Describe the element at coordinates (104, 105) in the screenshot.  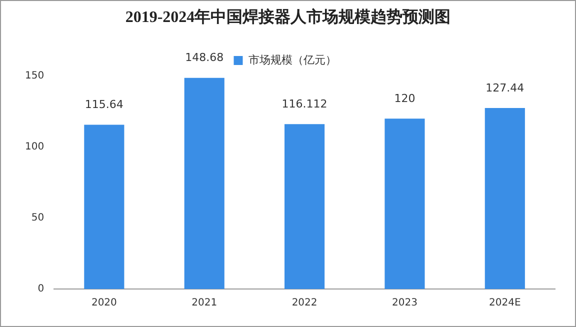
I see `data-label: 115.64` at that location.